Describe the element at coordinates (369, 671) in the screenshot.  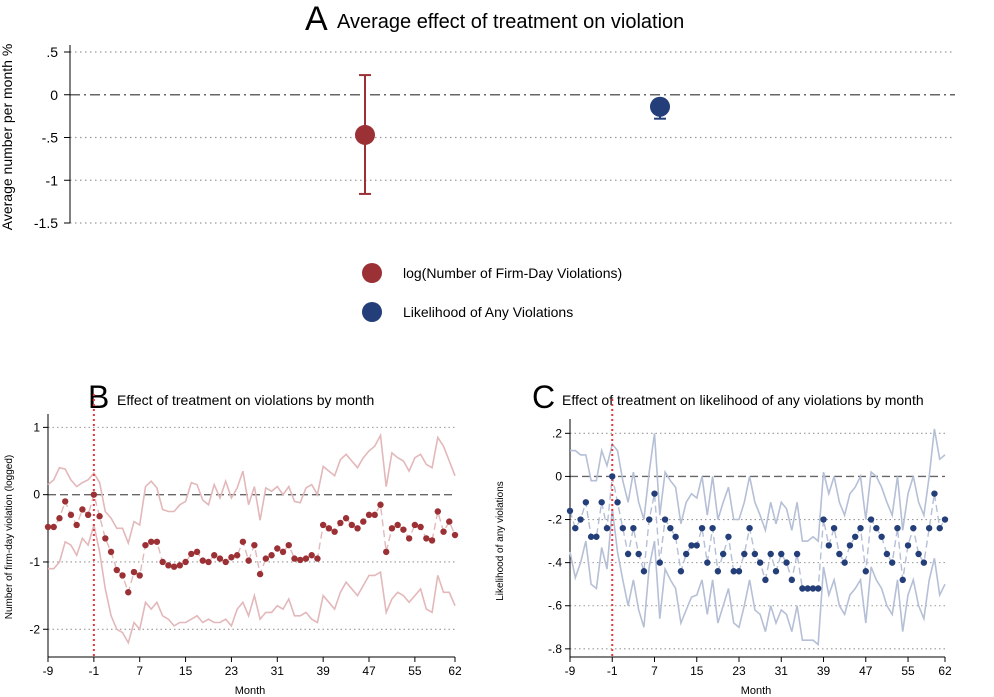
I see `panel-b-x-tick-label: 47` at that location.